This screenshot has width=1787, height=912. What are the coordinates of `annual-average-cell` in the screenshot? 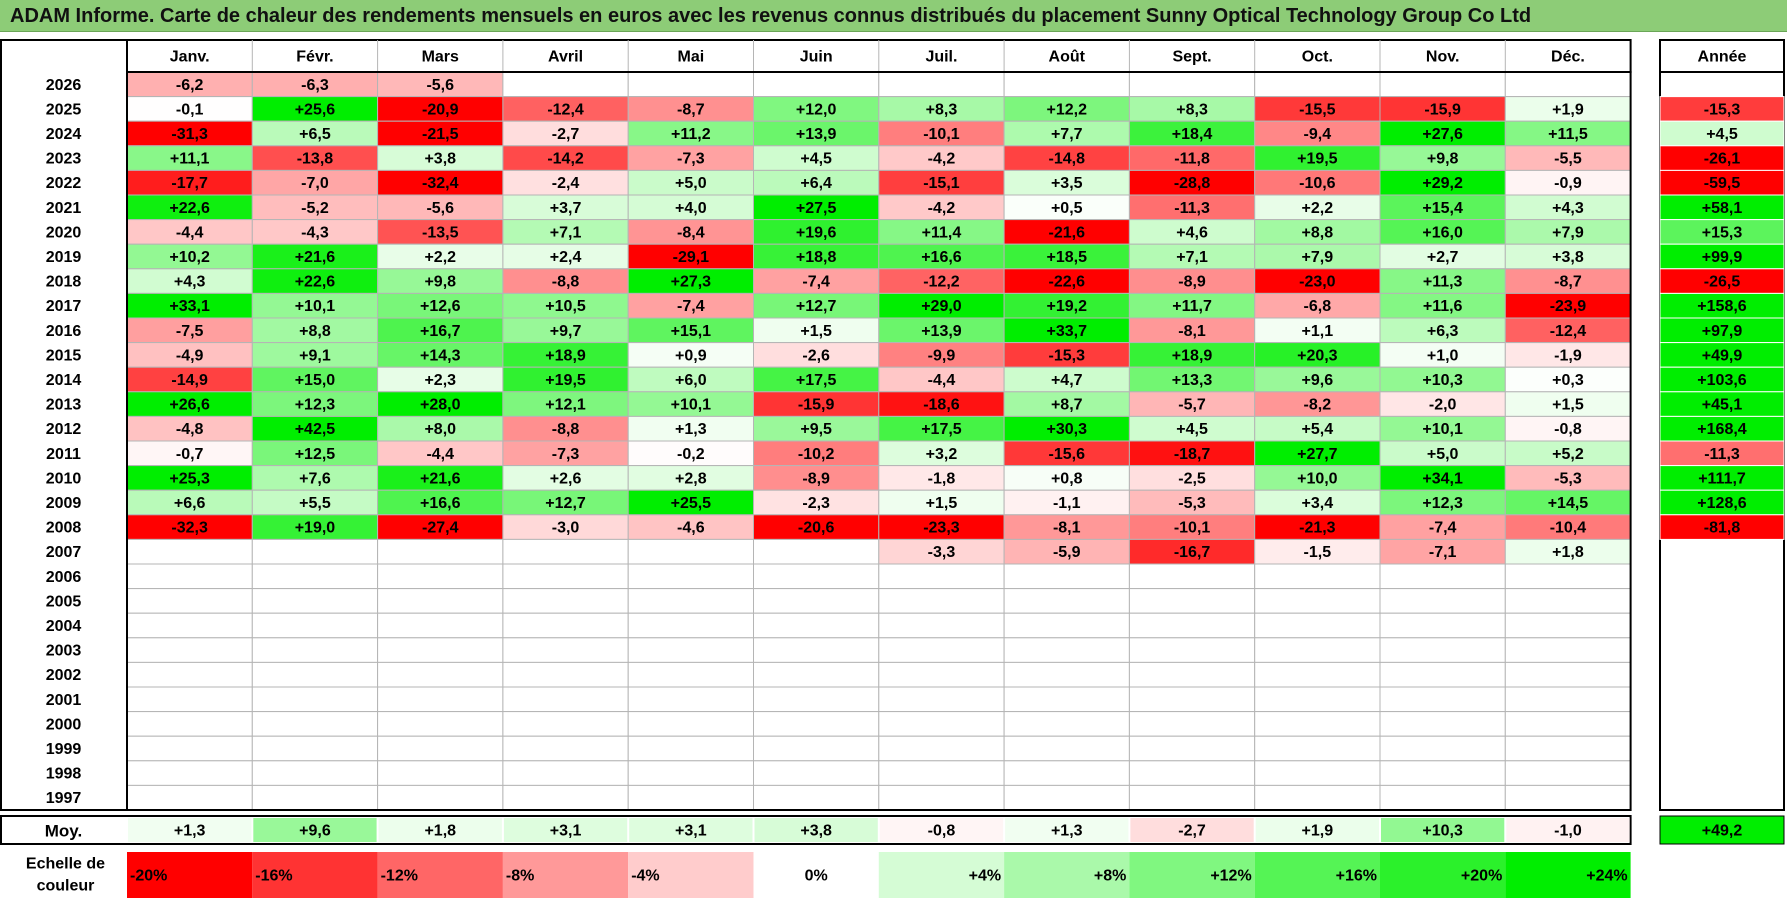 It's located at (1722, 830).